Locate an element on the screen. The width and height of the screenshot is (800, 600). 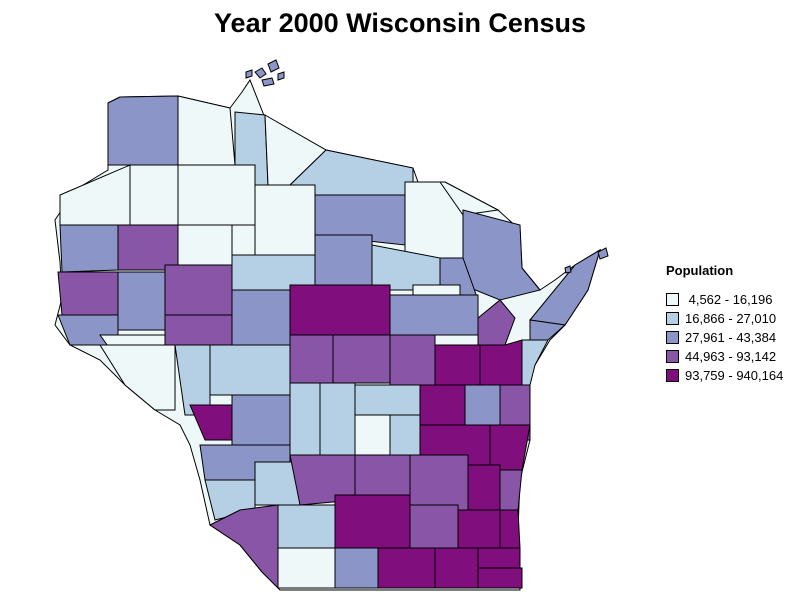
county-polk is located at coordinates (89, 248).